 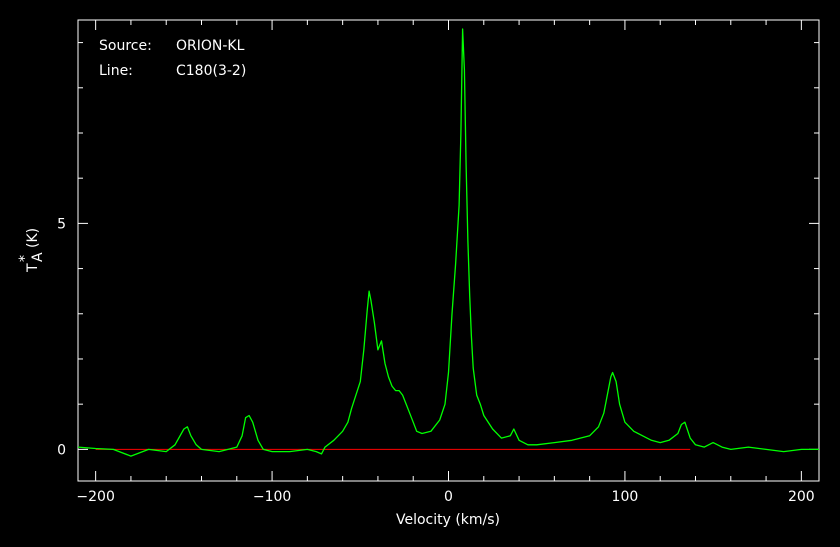 I want to click on y-axis-label: T * A (K), so click(x=31, y=250).